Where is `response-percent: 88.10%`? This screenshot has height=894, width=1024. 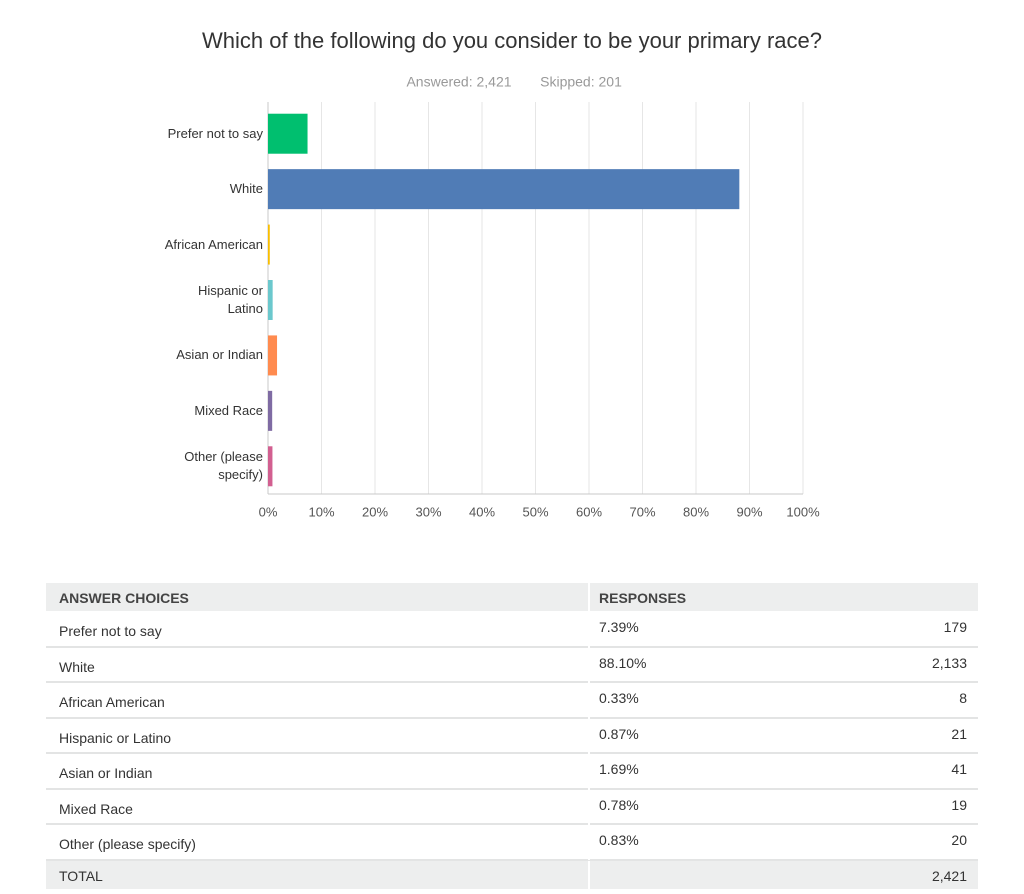
response-percent: 88.10% is located at coordinates (623, 662).